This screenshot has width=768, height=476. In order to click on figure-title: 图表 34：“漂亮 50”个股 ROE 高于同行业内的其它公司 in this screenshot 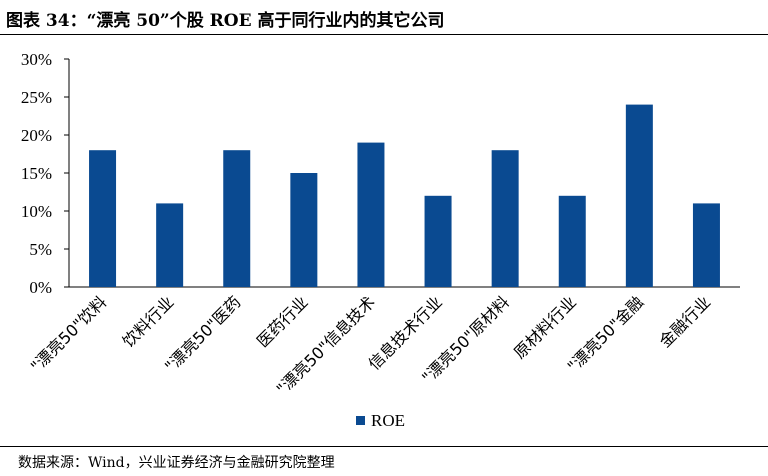, I will do `click(225, 21)`.